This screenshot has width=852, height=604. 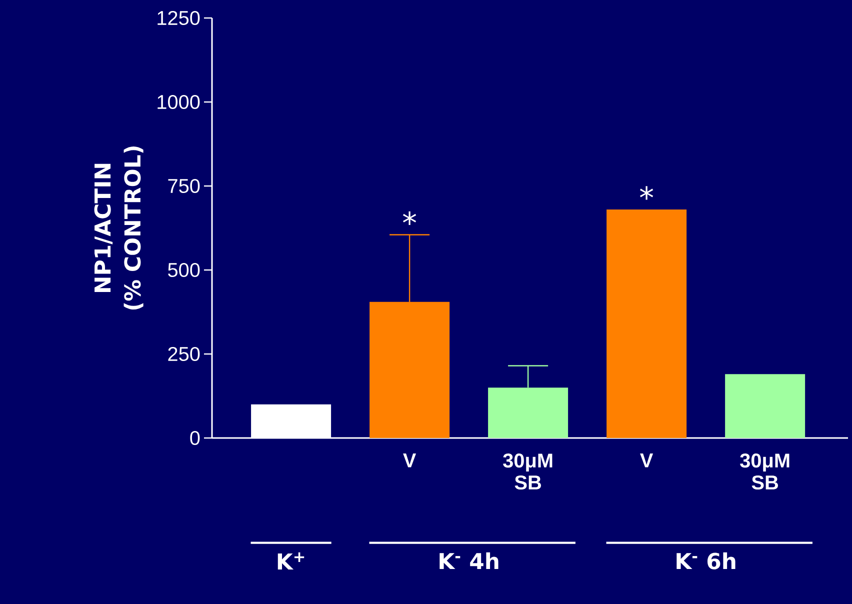 I want to click on text: K$^{+}$, so click(x=291, y=561).